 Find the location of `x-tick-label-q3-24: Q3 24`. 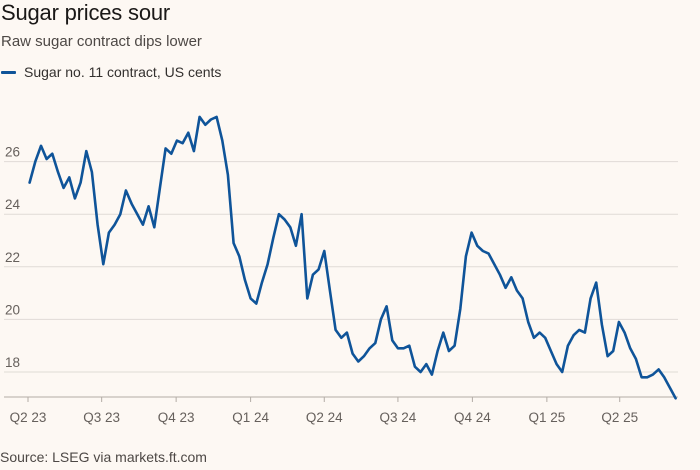

x-tick-label-q3-24: Q3 24 is located at coordinates (398, 417).